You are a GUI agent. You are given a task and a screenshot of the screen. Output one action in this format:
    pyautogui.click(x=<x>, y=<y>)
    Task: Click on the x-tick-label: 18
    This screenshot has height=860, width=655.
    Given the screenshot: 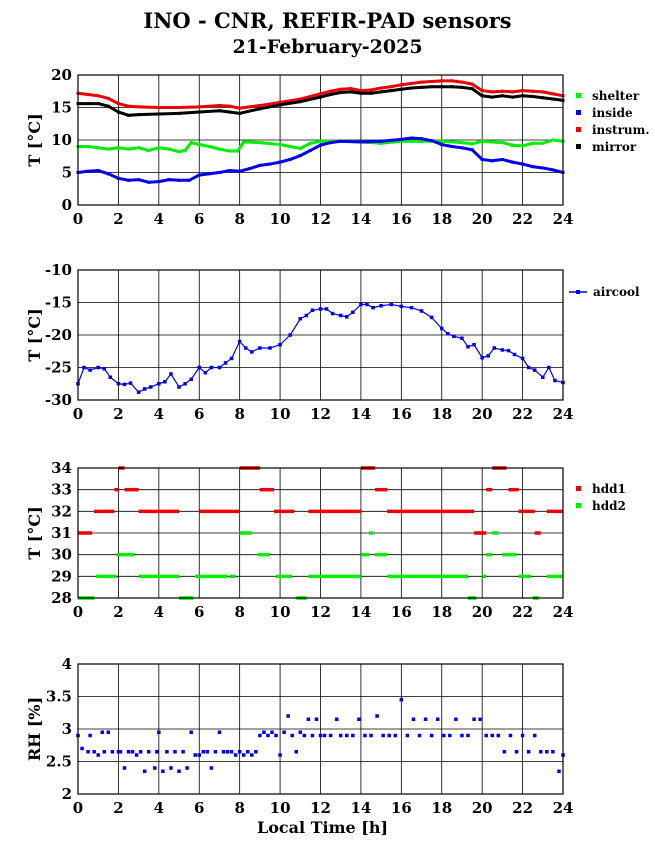 What is the action you would take?
    pyautogui.click(x=441, y=219)
    